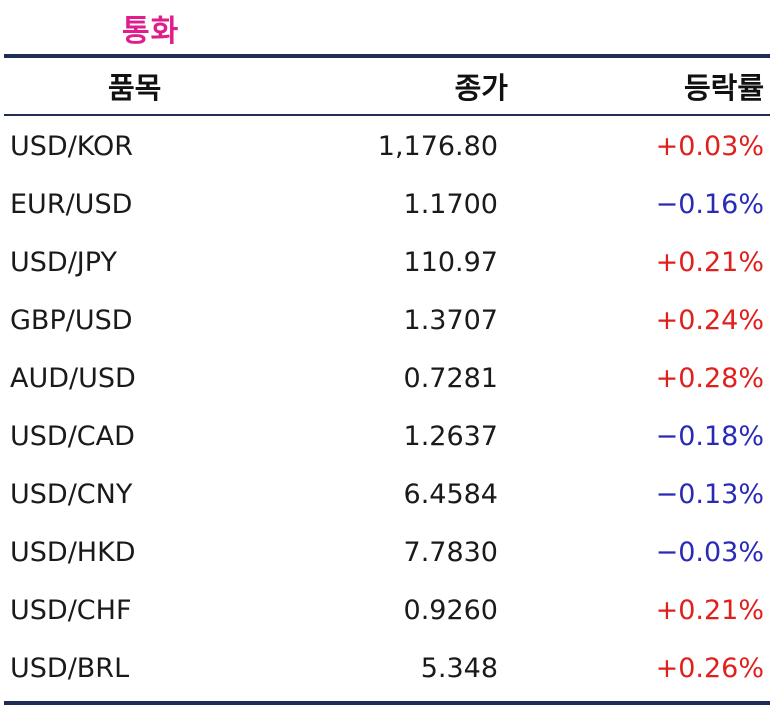 The image size is (773, 707). Describe the element at coordinates (450, 204) in the screenshot. I see `row-price: 1.1700` at that location.